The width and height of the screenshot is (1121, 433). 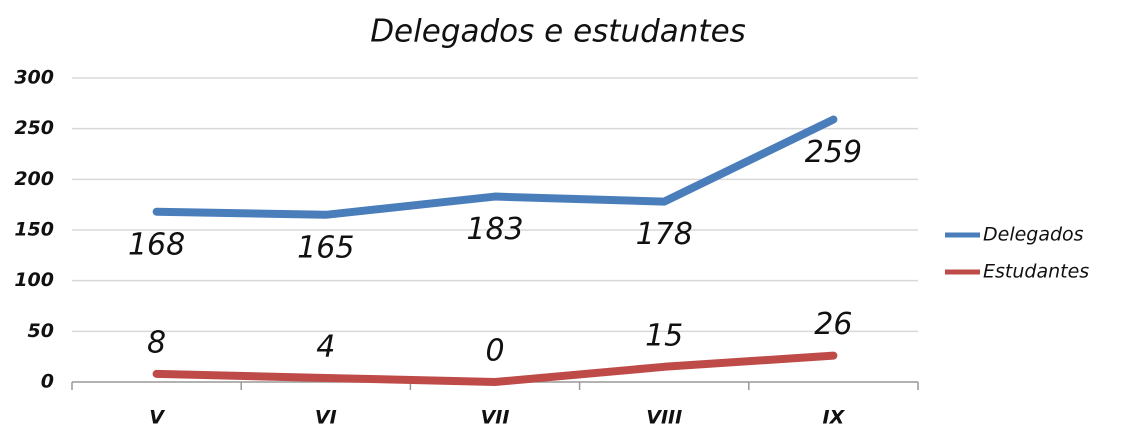 I want to click on y-tick-label: 50, so click(x=41, y=331).